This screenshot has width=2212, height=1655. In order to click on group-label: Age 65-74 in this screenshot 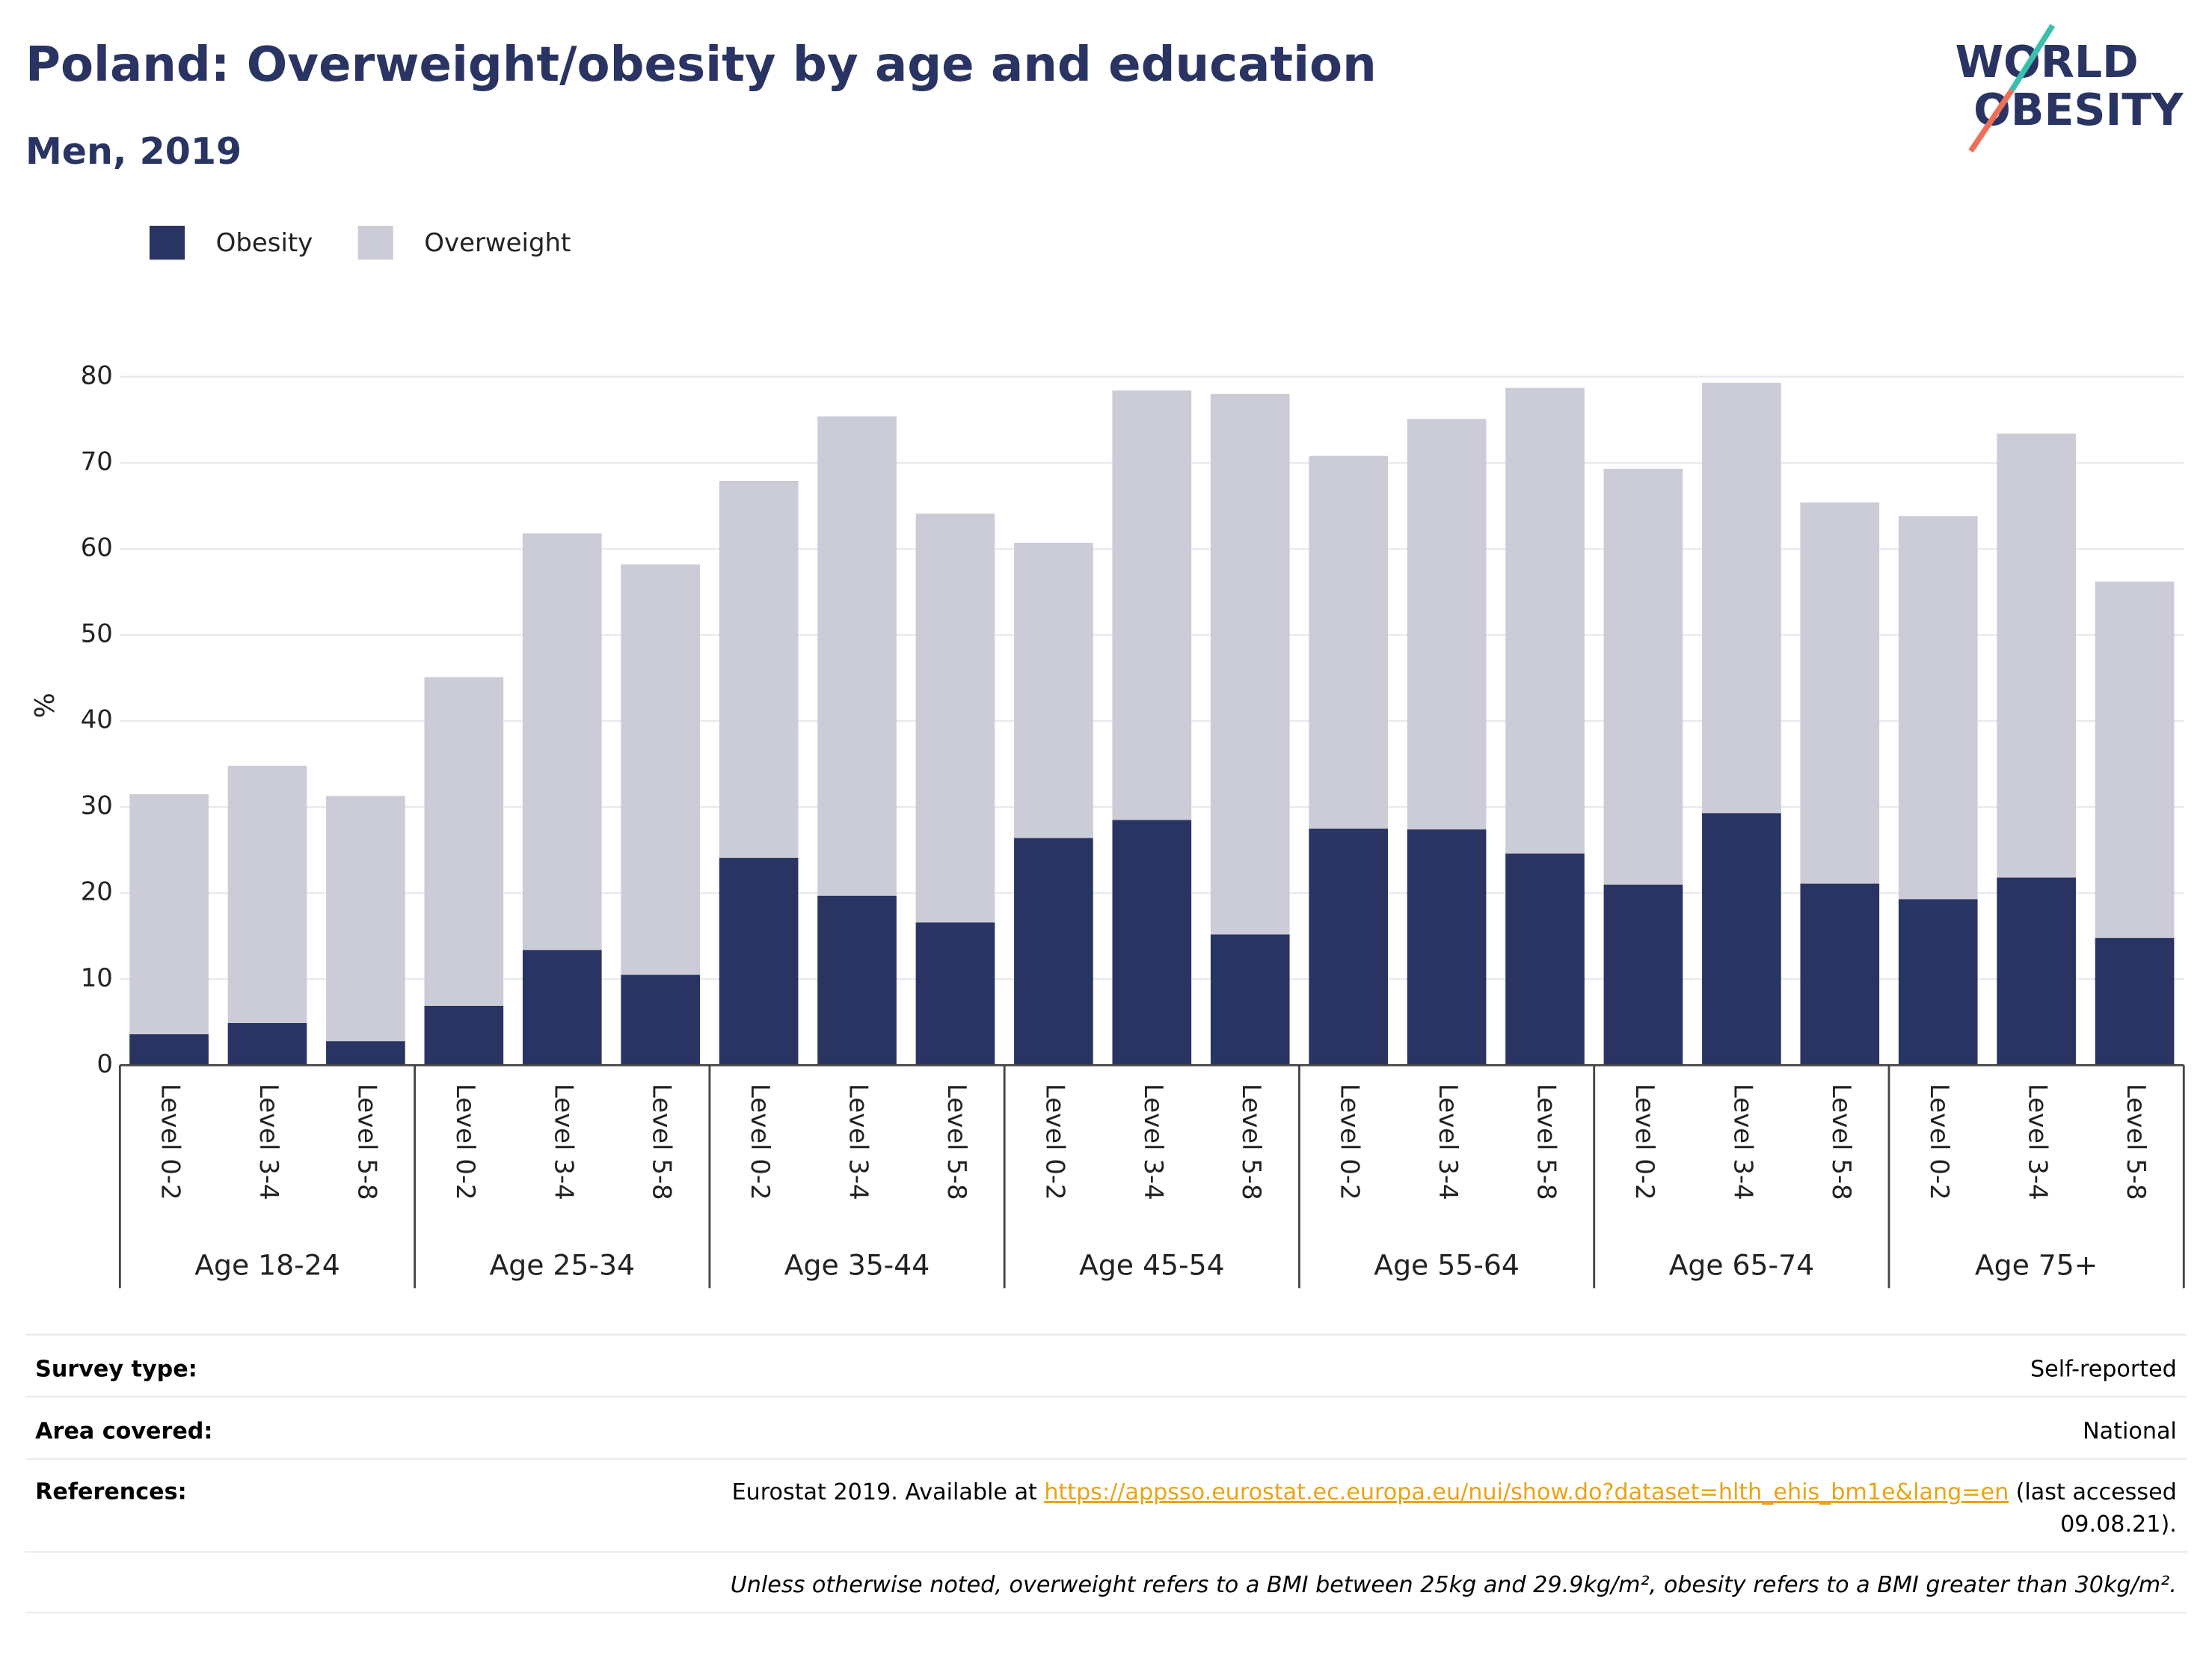, I will do `click(1742, 1265)`.